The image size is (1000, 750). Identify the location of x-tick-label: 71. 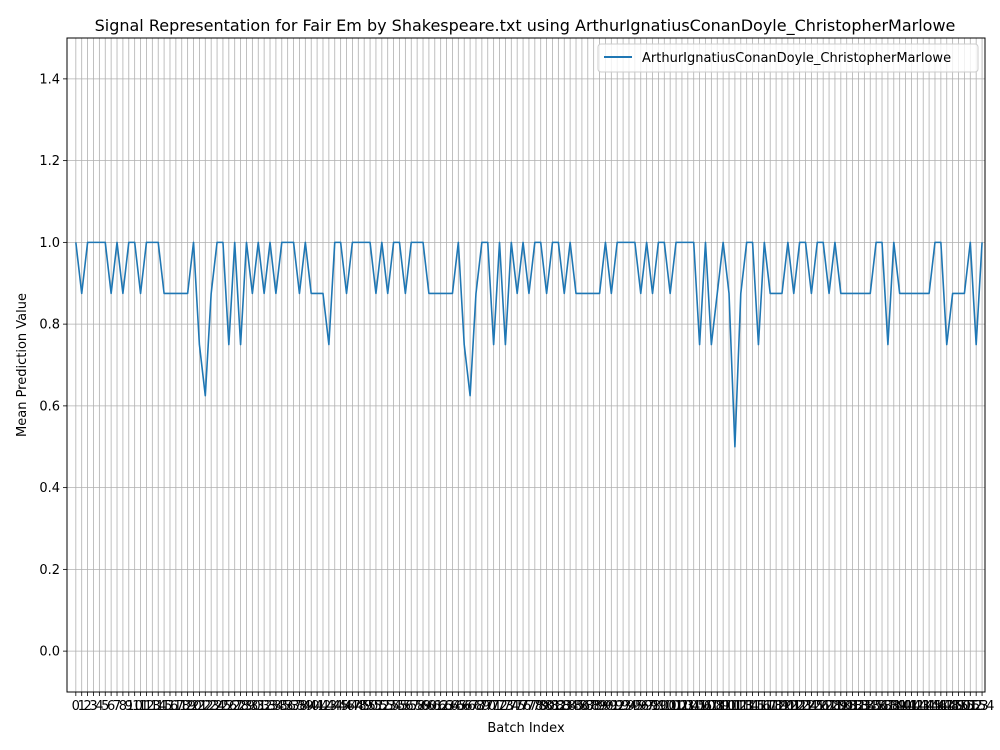
(493, 706).